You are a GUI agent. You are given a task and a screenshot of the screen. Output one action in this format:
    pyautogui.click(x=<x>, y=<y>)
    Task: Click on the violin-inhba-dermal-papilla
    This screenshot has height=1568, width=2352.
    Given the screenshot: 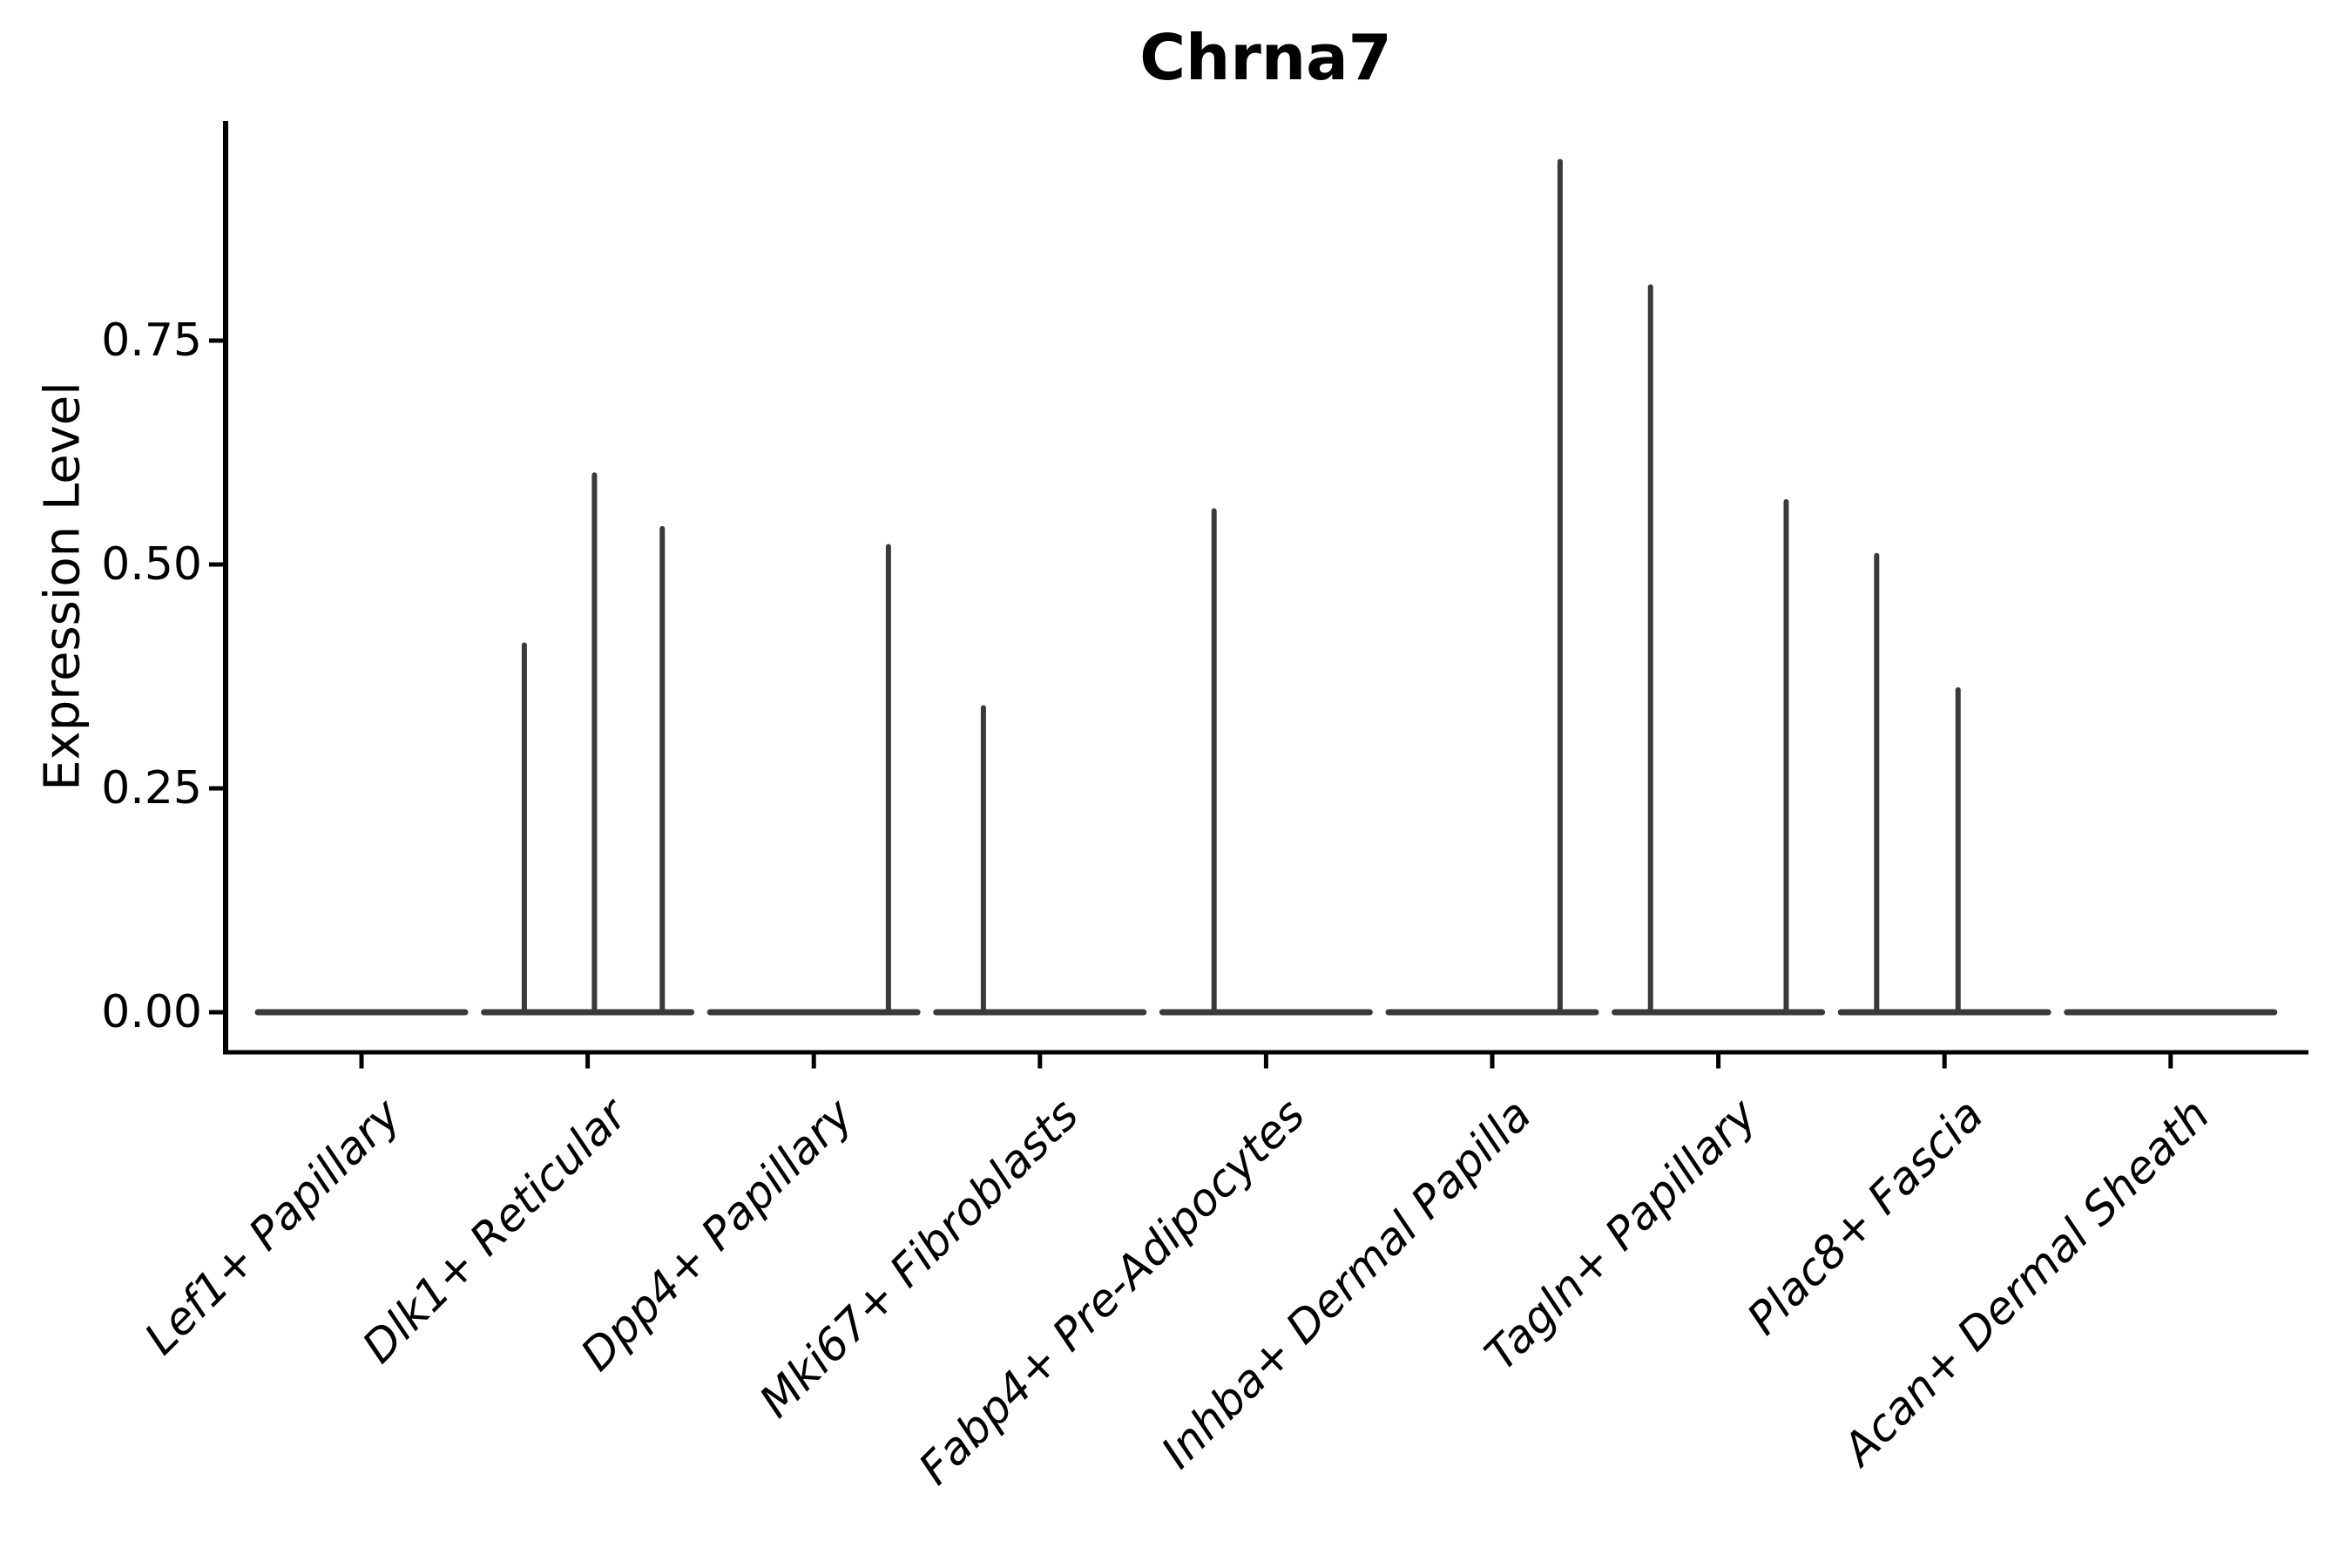 What is the action you would take?
    pyautogui.click(x=1492, y=587)
    